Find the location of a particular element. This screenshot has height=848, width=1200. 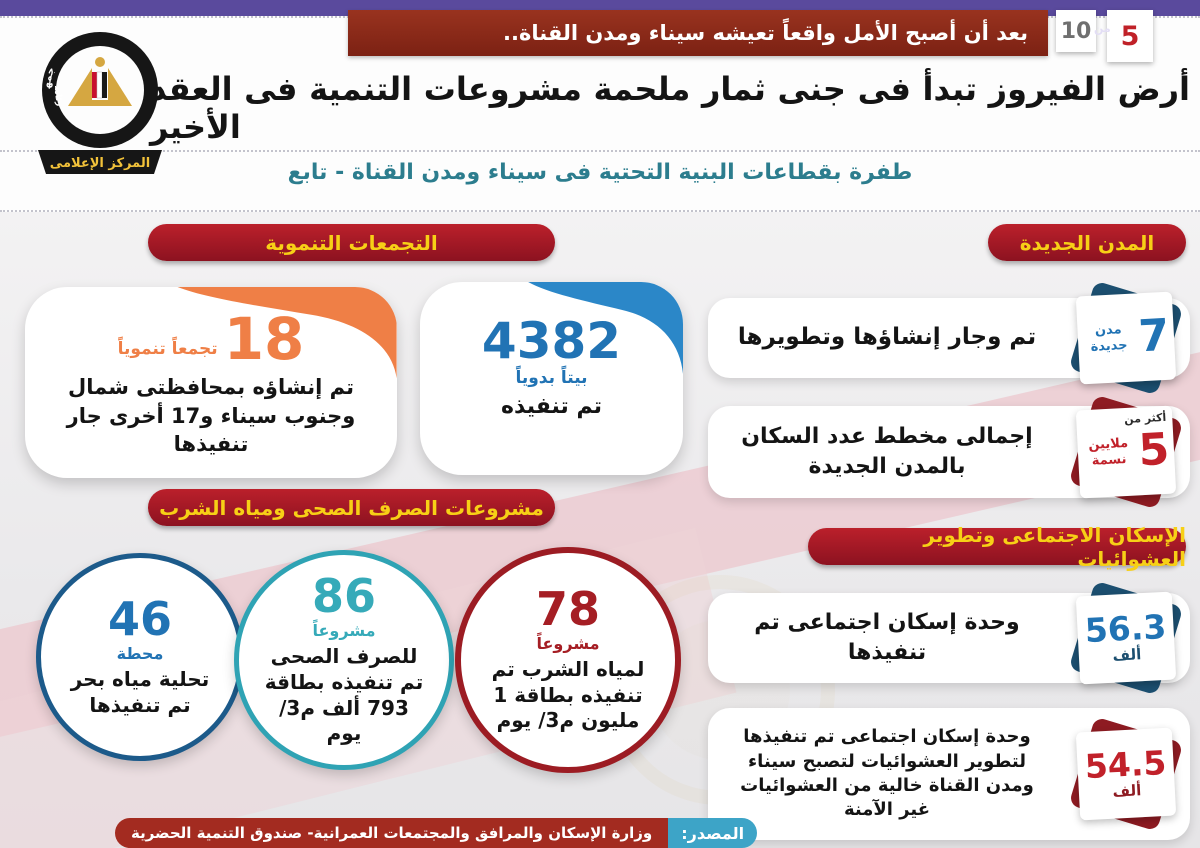

stat-desc: تم تنفيذه is located at coordinates (551, 406).